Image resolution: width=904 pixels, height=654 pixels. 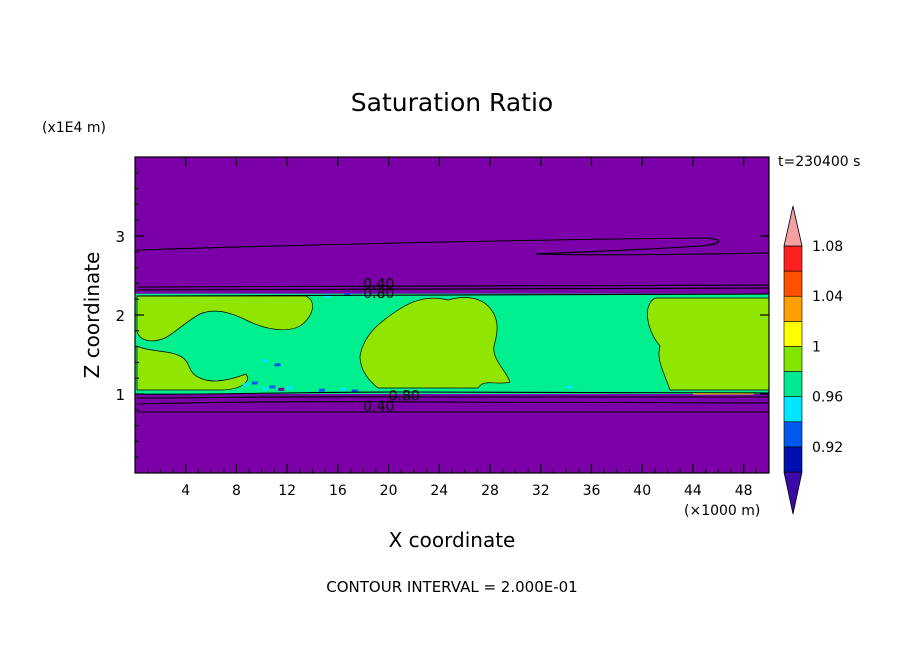 I want to click on time-label: t=230400 s, so click(x=819, y=162).